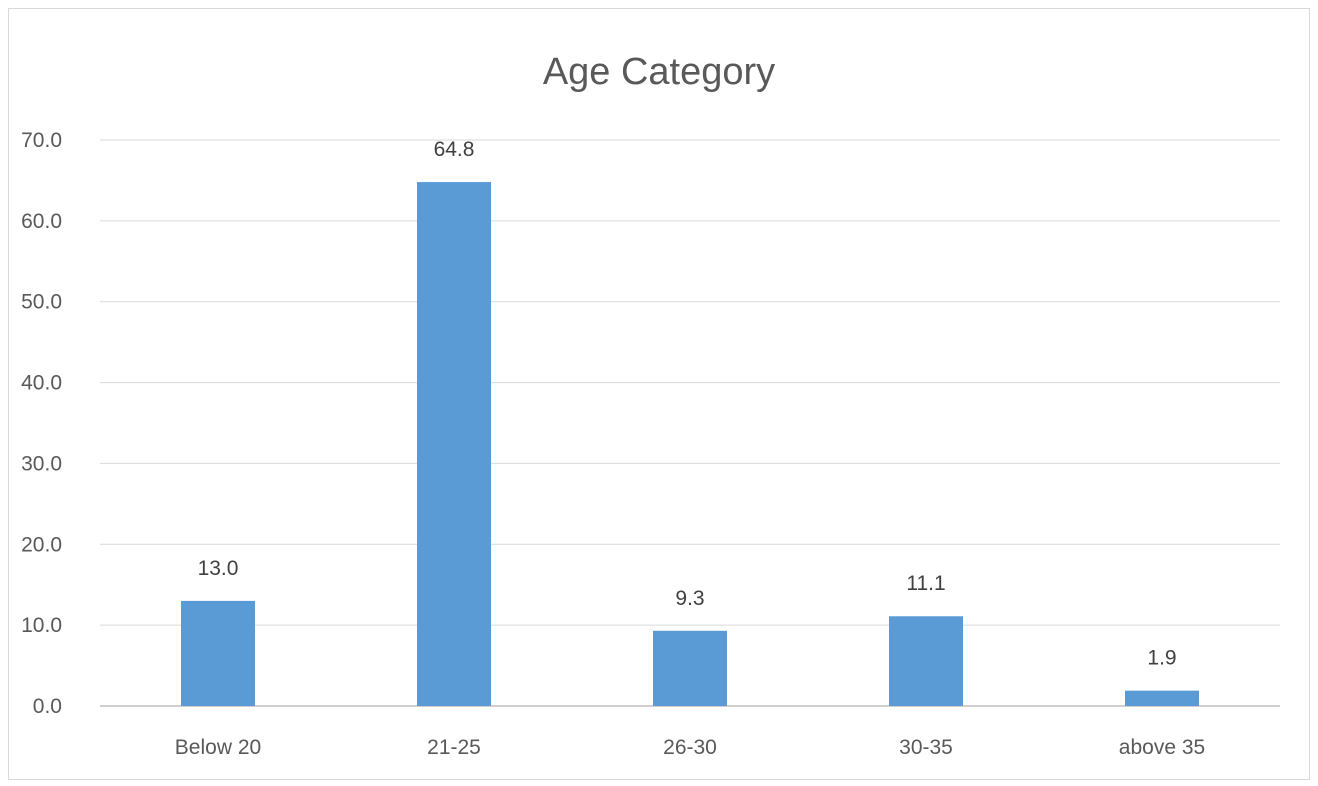 The image size is (1318, 786). I want to click on y-tick-label: 70.0, so click(41, 140).